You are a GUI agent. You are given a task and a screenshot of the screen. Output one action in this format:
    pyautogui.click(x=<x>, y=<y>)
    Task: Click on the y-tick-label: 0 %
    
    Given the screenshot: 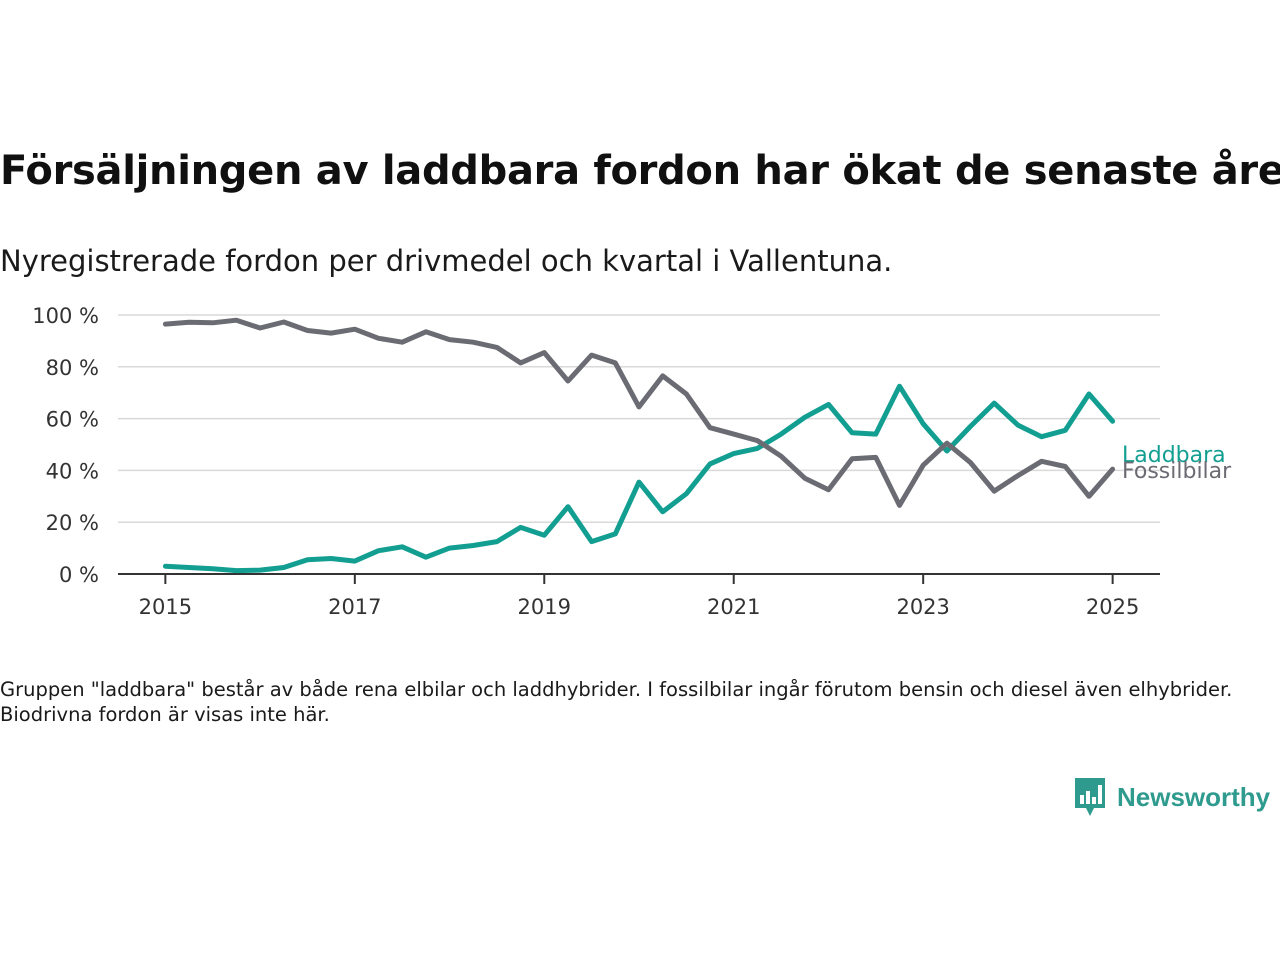 What is the action you would take?
    pyautogui.click(x=79, y=575)
    